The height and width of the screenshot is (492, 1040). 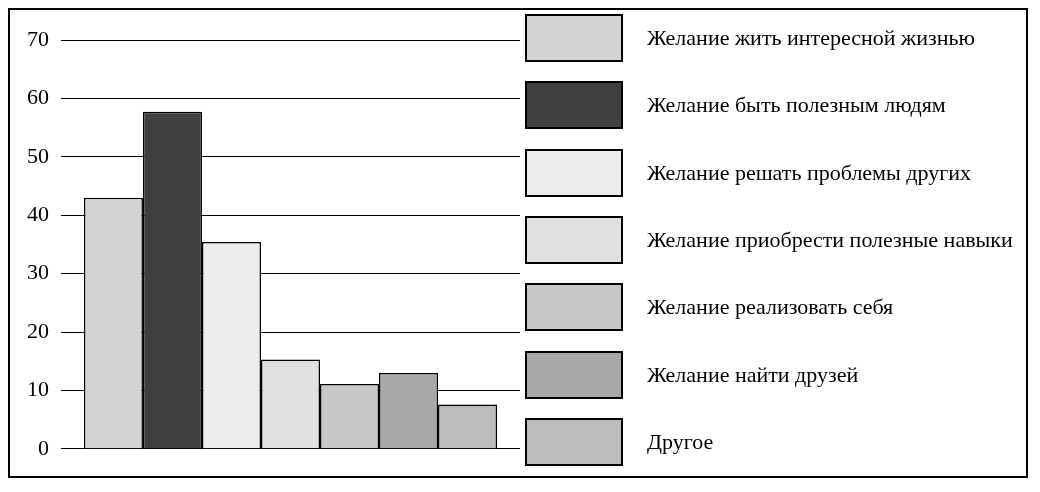 I want to click on y-tick-label: 20, so click(x=38, y=330).